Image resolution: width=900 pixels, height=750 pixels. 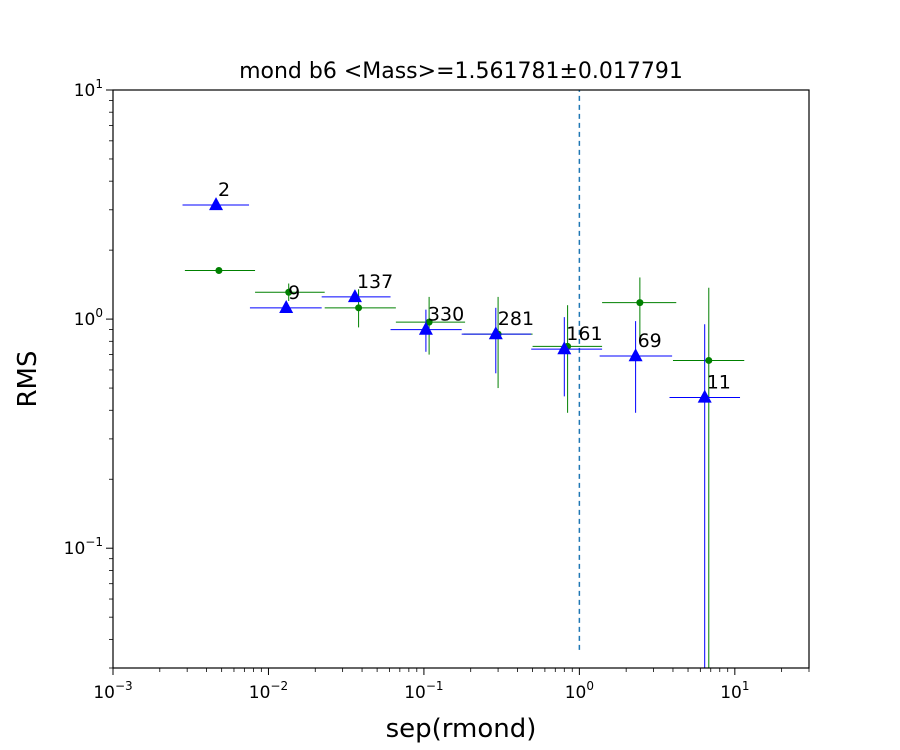 I want to click on x-tick-label: 10¹, so click(x=734, y=691).